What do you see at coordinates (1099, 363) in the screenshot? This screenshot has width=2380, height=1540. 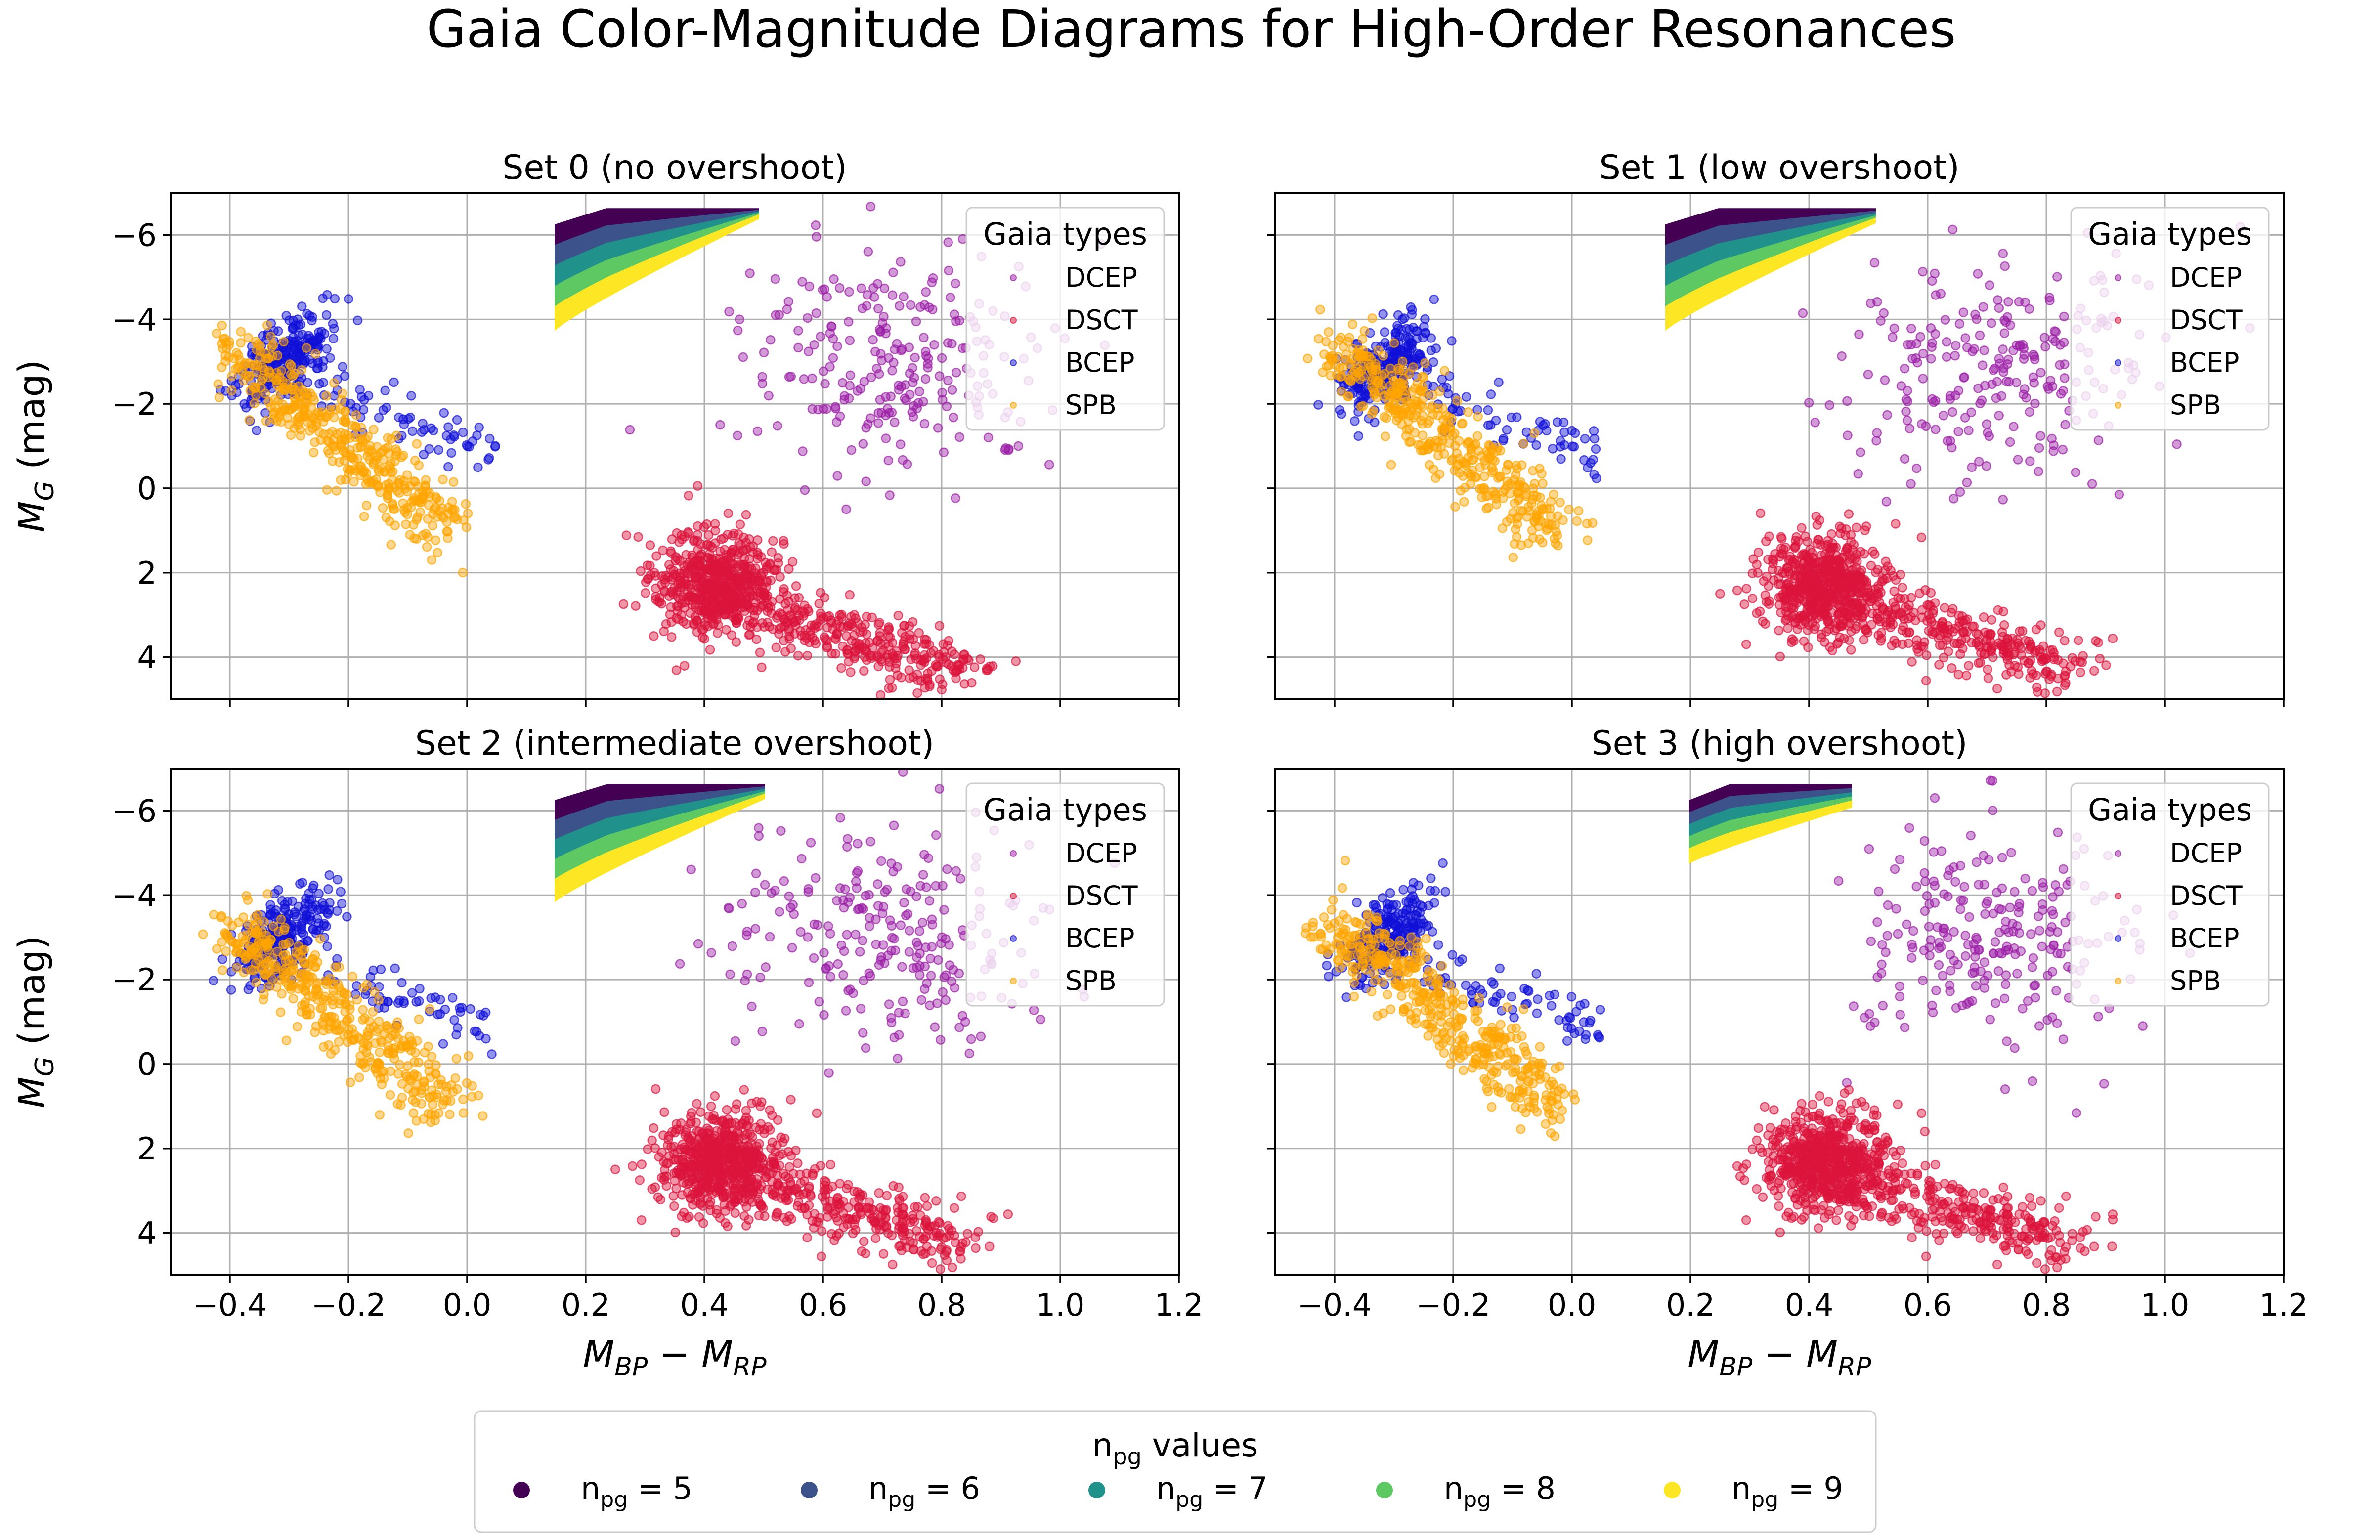 I see `gaia-legend-label: BCEP` at bounding box center [1099, 363].